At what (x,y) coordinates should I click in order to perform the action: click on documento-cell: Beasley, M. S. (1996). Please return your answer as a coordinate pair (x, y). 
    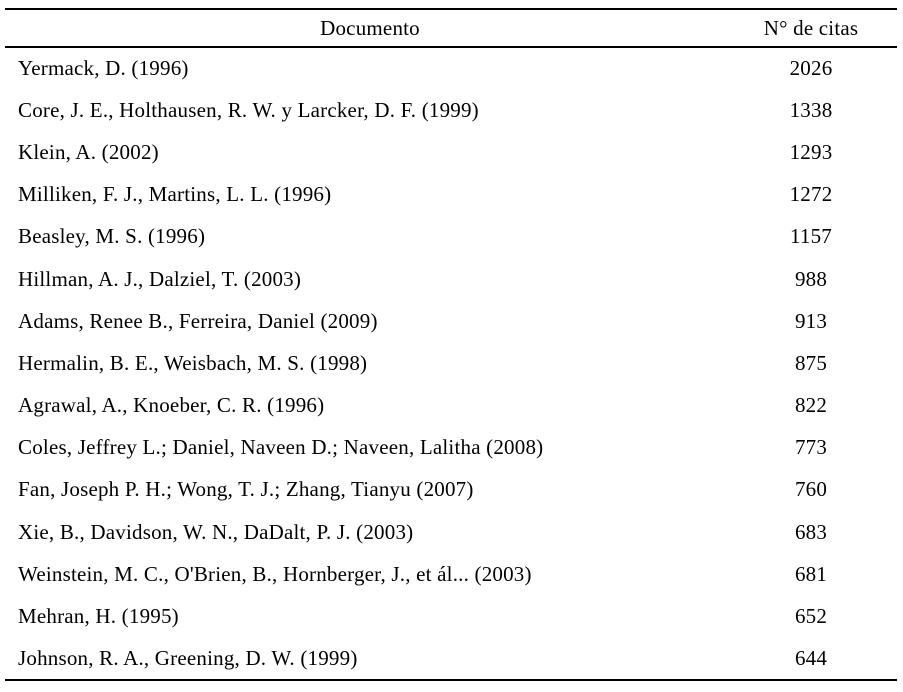
    Looking at the image, I should click on (112, 236).